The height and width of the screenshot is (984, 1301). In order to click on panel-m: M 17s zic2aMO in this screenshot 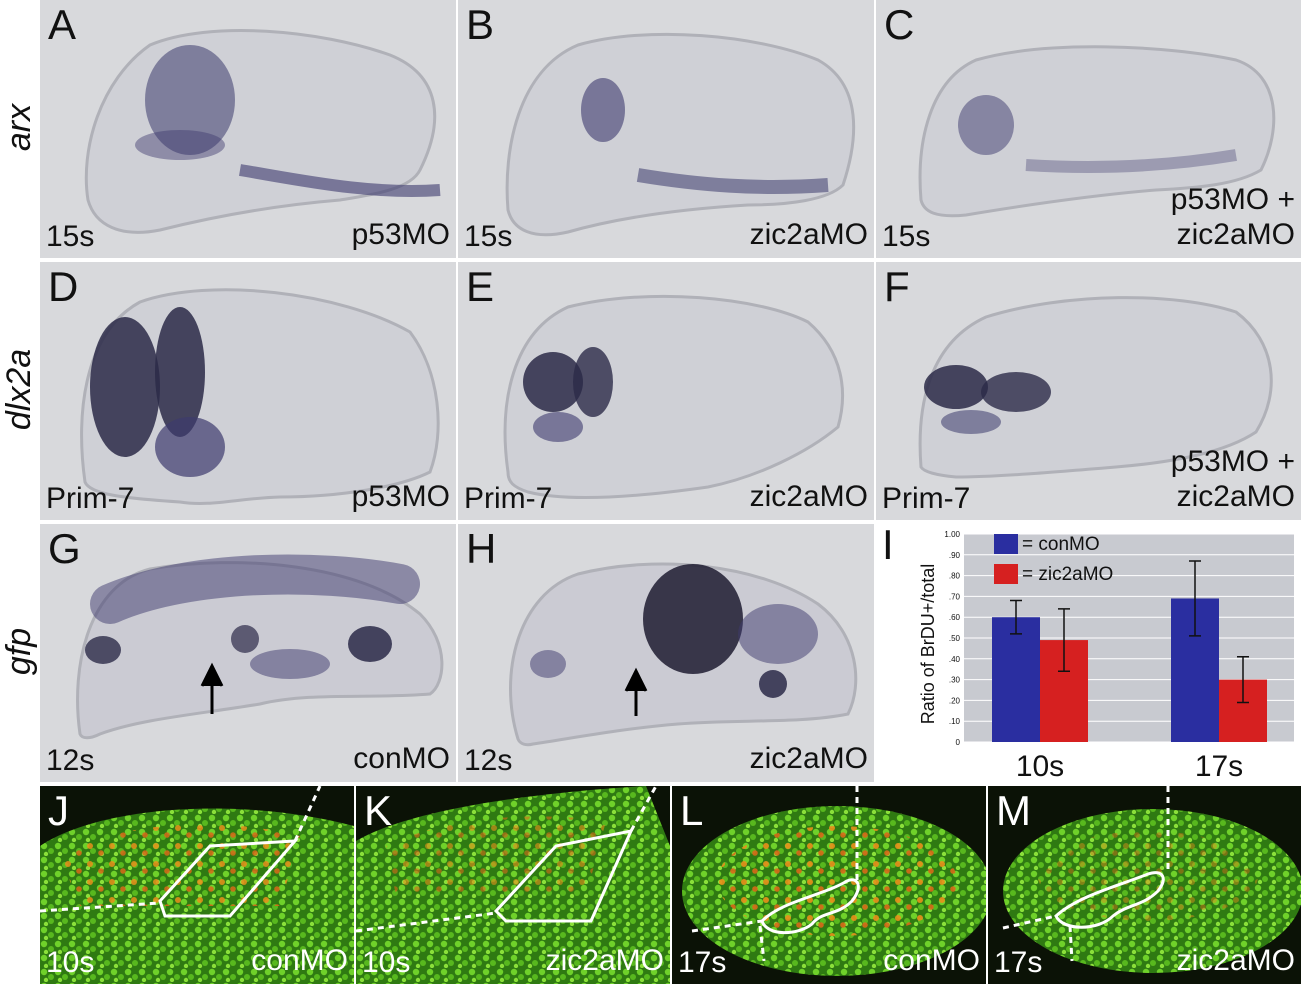, I will do `click(1144, 885)`.